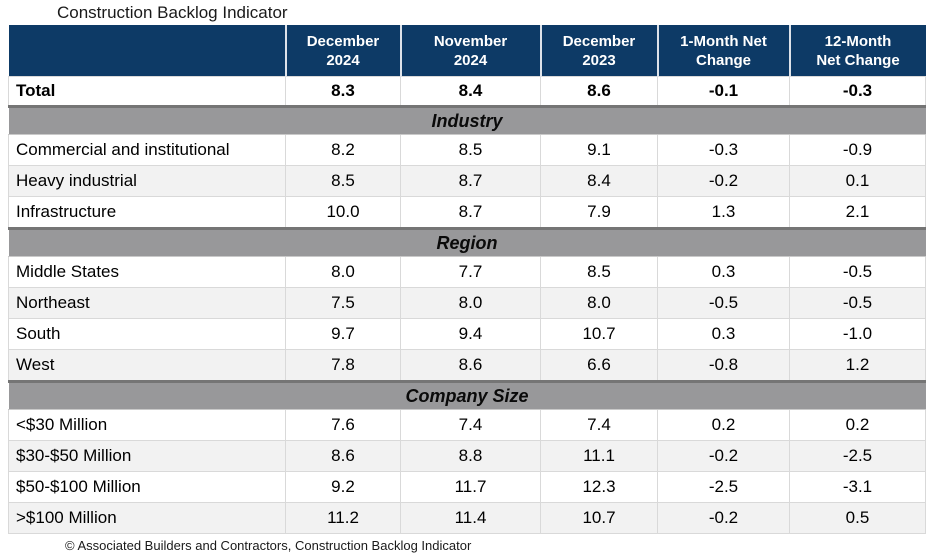 The image size is (936, 558). What do you see at coordinates (343, 91) in the screenshot?
I see `cell-value: 8.3` at bounding box center [343, 91].